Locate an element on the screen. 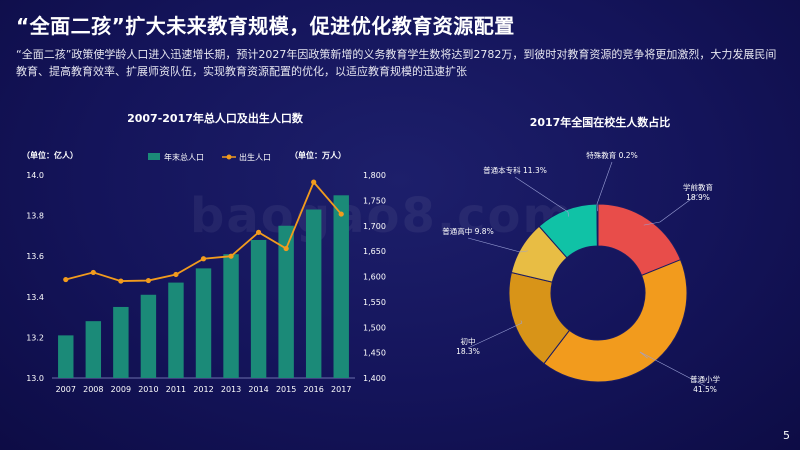 The width and height of the screenshot is (800, 450). bar-2011 is located at coordinates (176, 330).